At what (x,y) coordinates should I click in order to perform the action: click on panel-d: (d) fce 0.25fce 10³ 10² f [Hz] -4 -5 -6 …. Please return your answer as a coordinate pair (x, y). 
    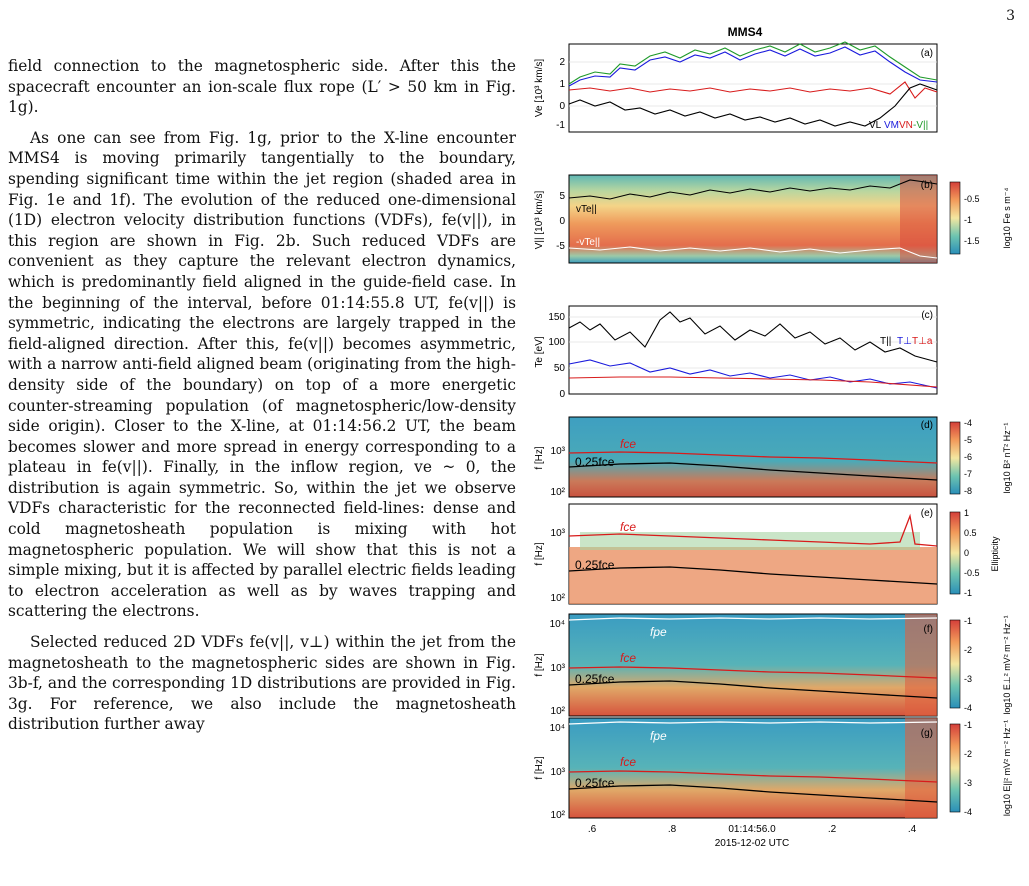
    Looking at the image, I should click on (773, 457).